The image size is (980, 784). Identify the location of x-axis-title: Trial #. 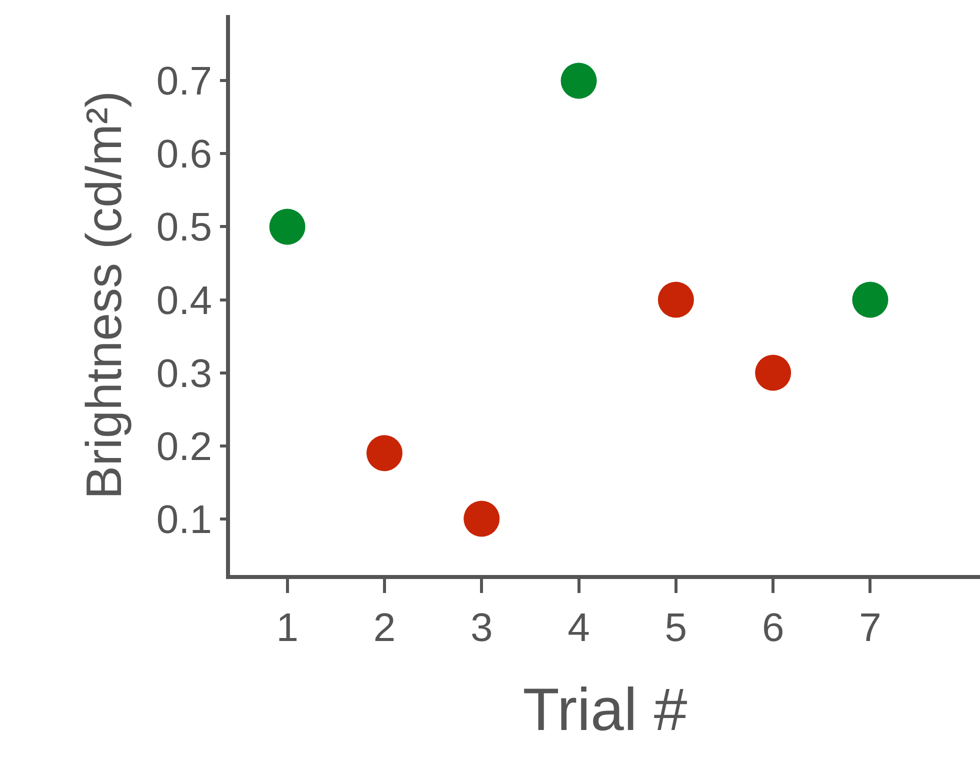
(605, 709).